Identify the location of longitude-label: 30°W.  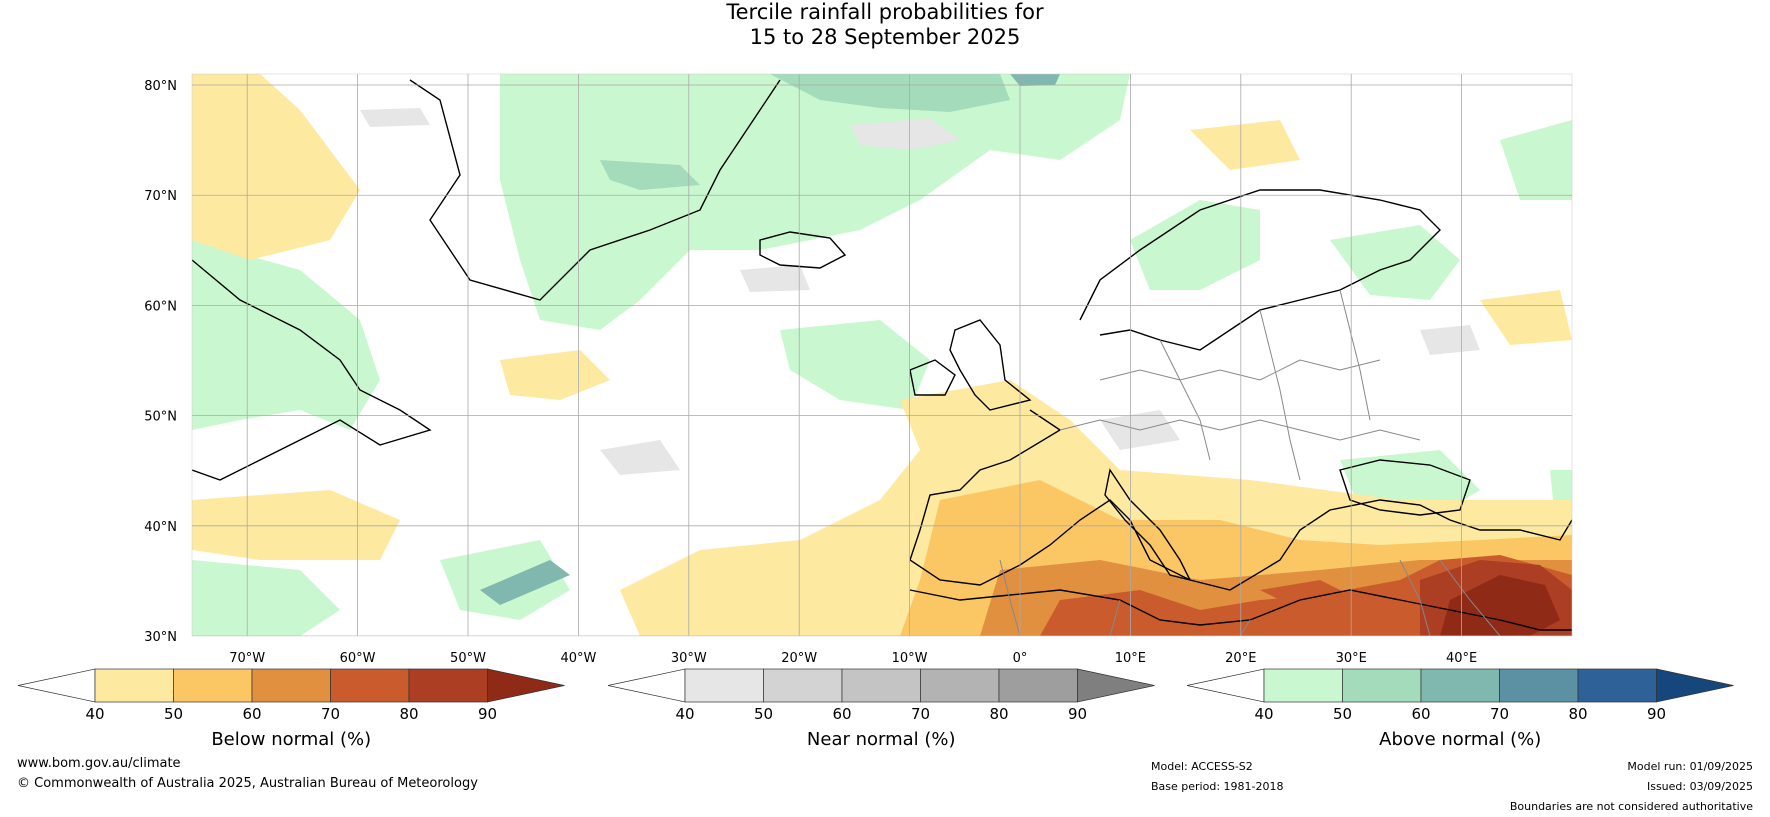
(689, 658).